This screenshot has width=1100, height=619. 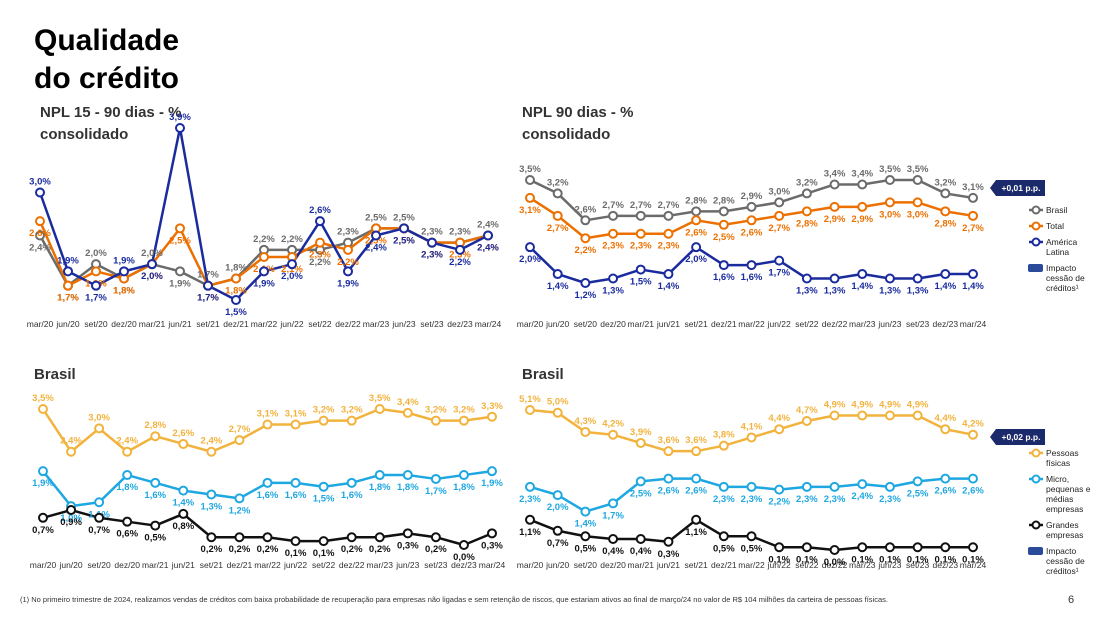 I want to click on legend-label: Brasil, so click(x=1057, y=210).